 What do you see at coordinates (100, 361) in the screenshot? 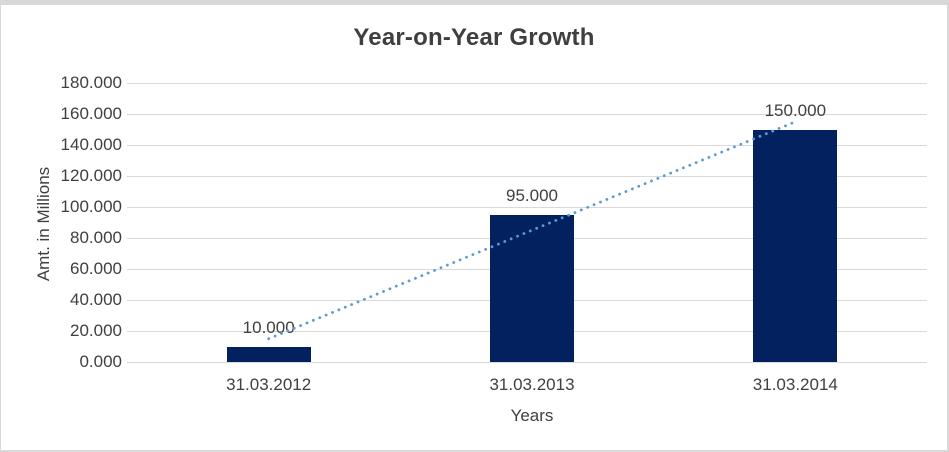
I see `y-tick-label: 0.000` at bounding box center [100, 361].